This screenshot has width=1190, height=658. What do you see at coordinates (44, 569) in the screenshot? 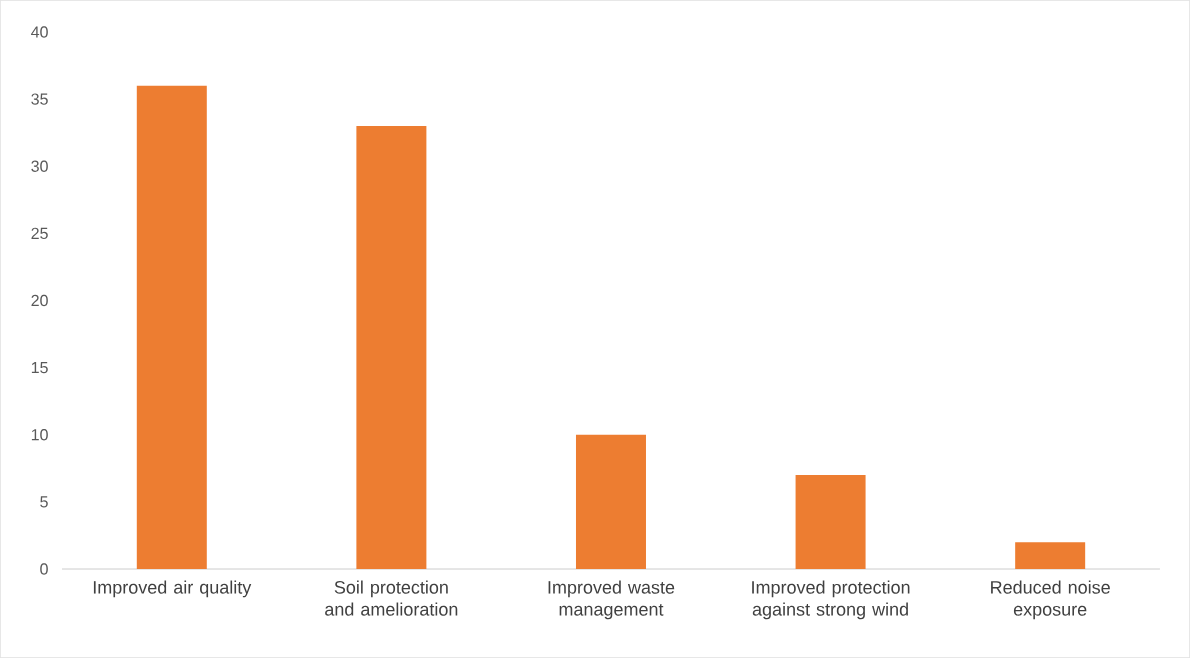
I see `y-tick-label: 0` at bounding box center [44, 569].